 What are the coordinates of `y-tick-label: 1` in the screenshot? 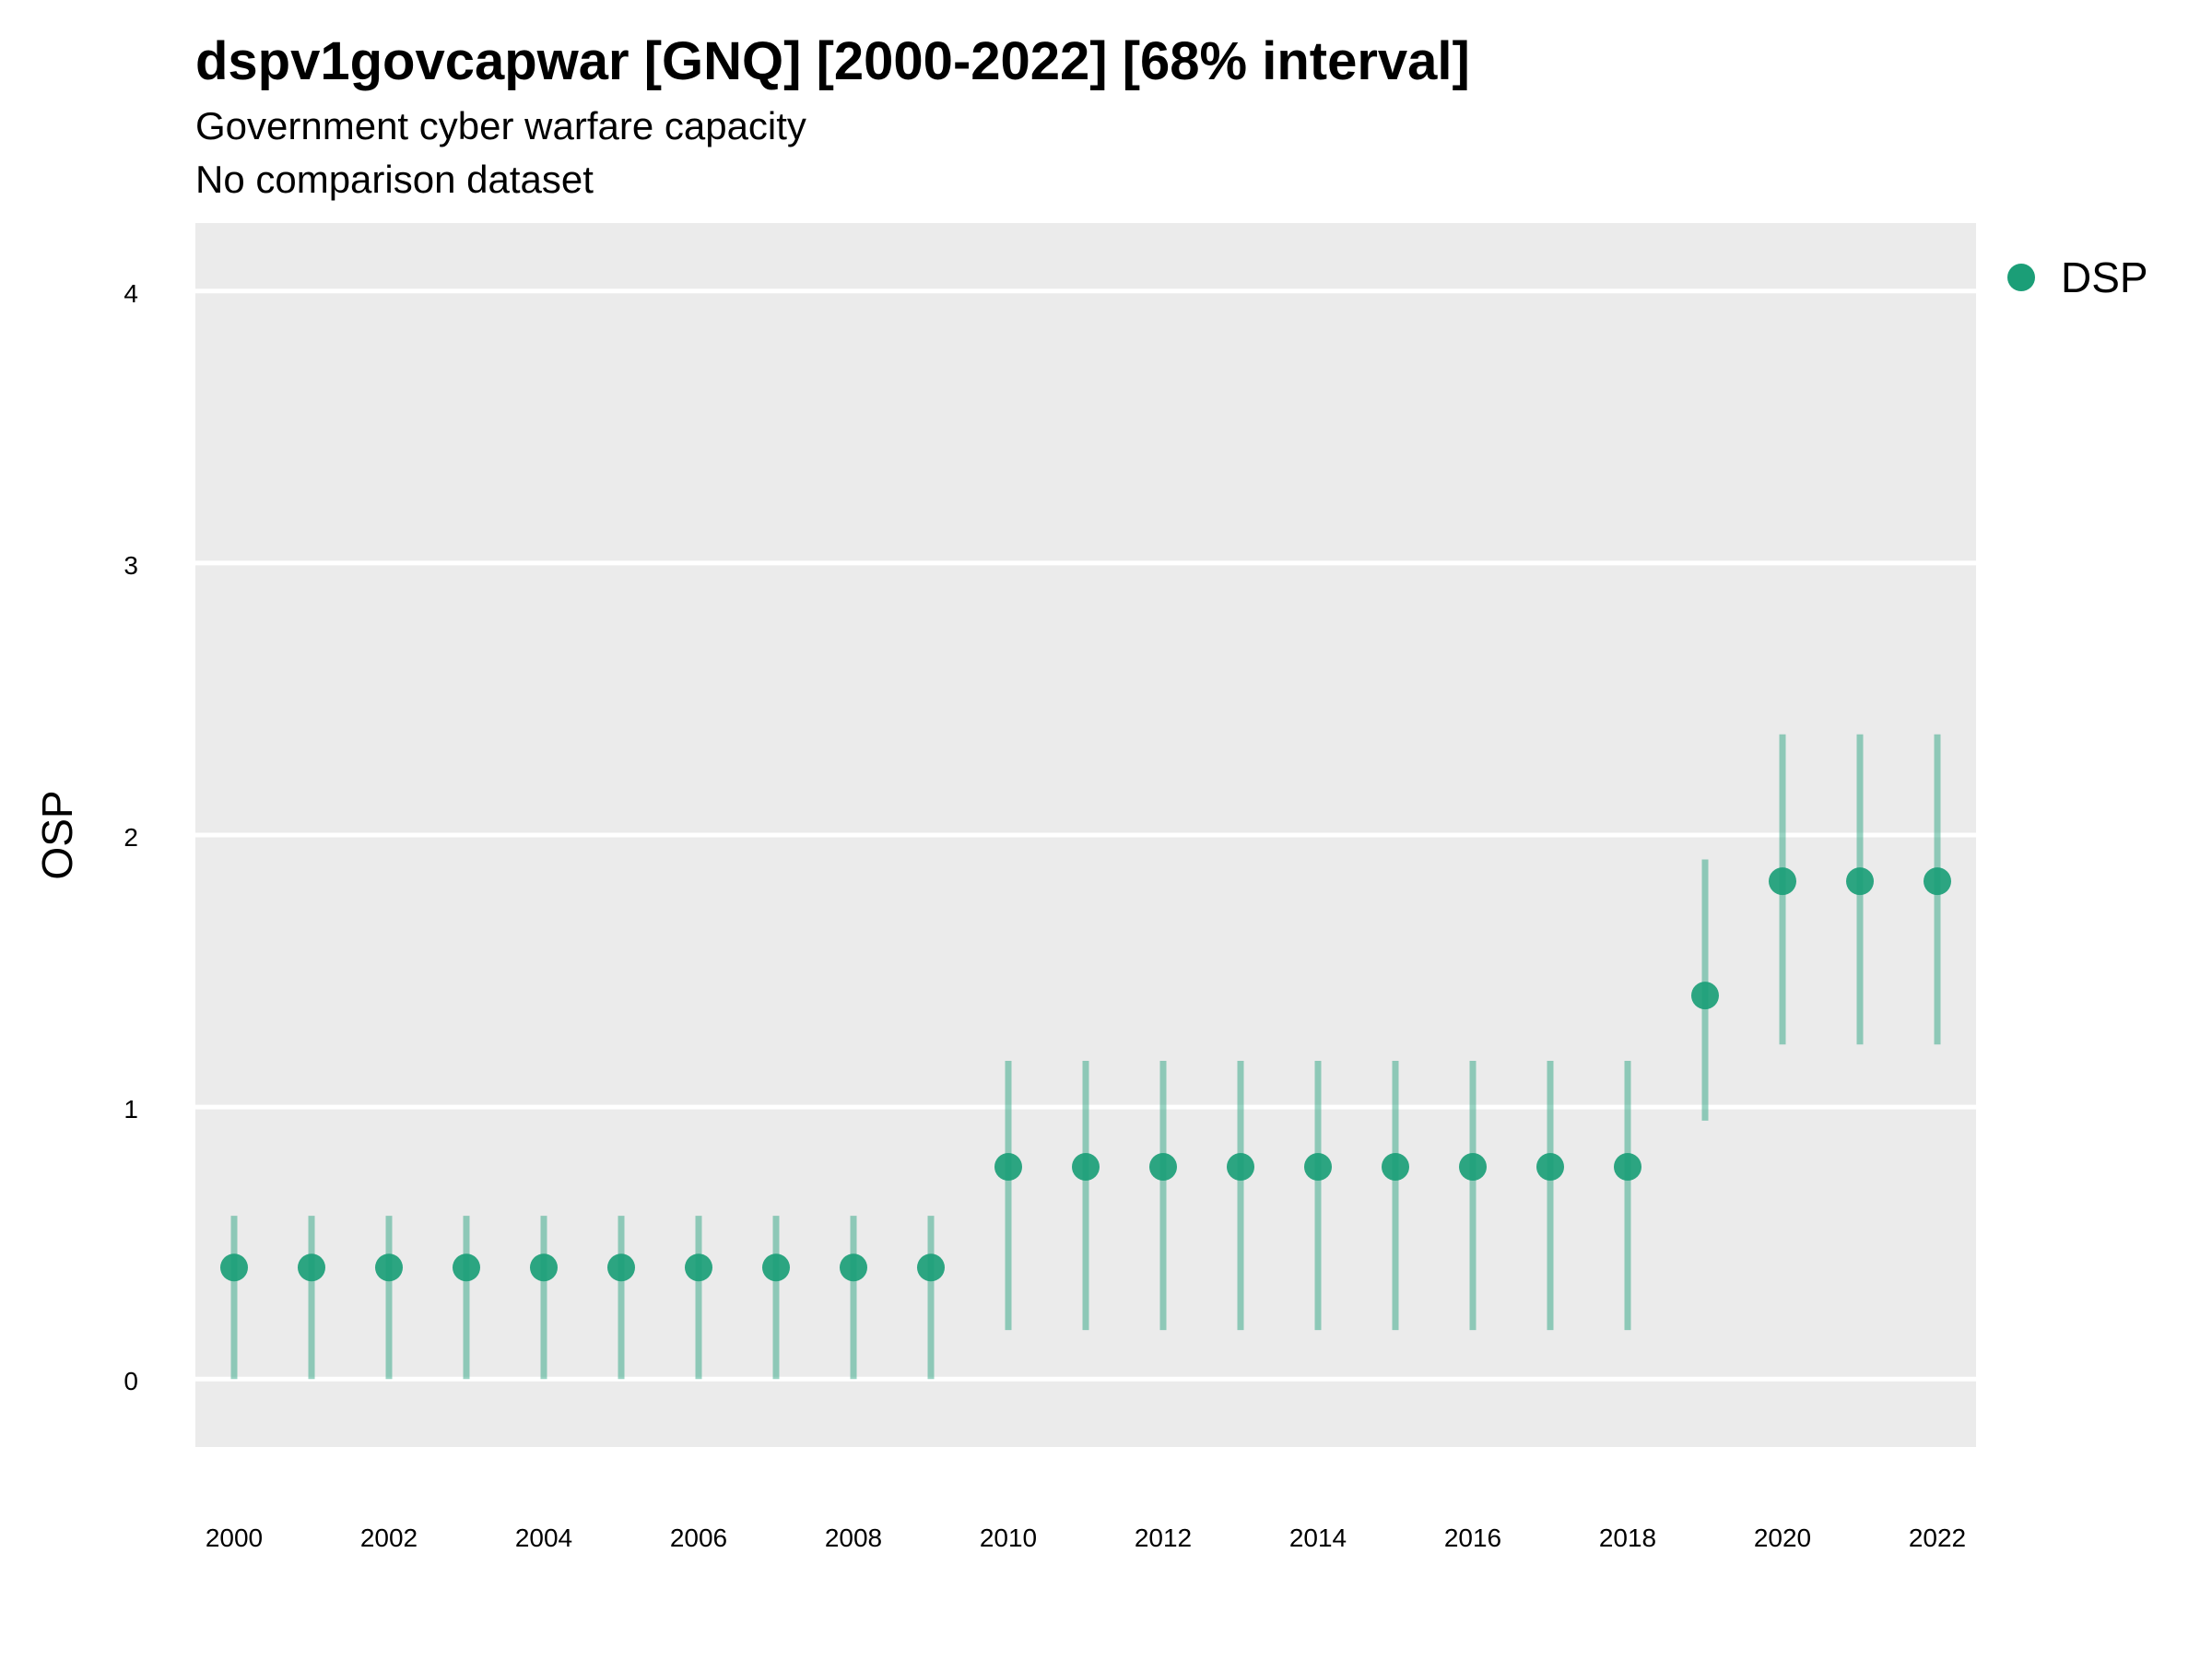 It's located at (131, 1109).